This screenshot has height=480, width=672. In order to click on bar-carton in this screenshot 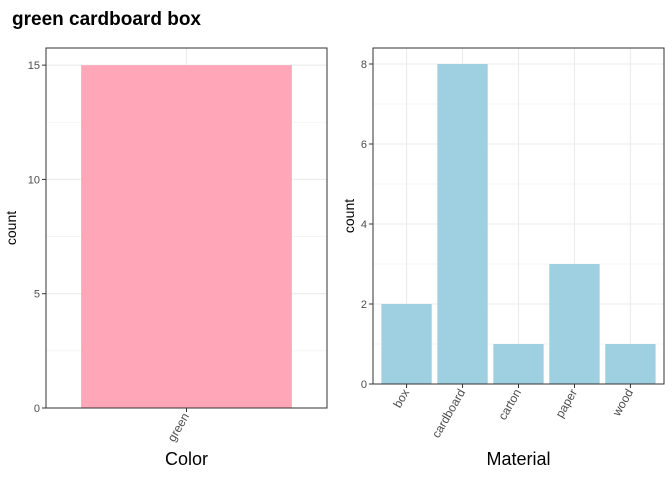, I will do `click(518, 364)`.